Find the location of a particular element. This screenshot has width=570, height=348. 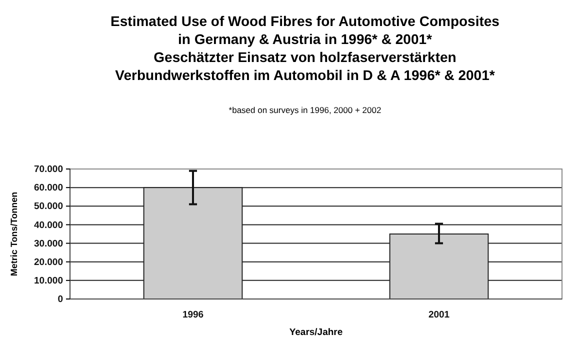

y-tick-label: 60.000 is located at coordinates (48, 188).